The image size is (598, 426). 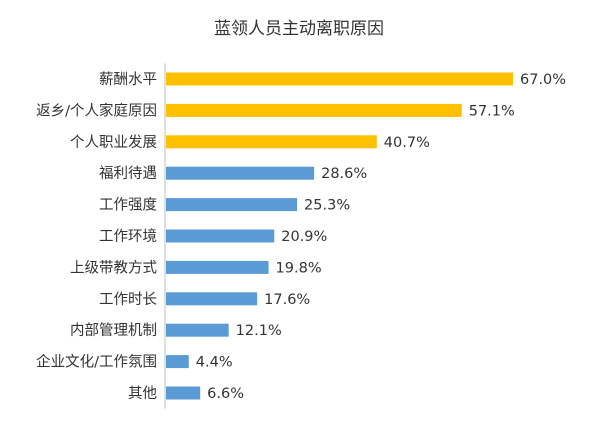 What do you see at coordinates (113, 142) in the screenshot?
I see `category-label: 个人职业发展` at bounding box center [113, 142].